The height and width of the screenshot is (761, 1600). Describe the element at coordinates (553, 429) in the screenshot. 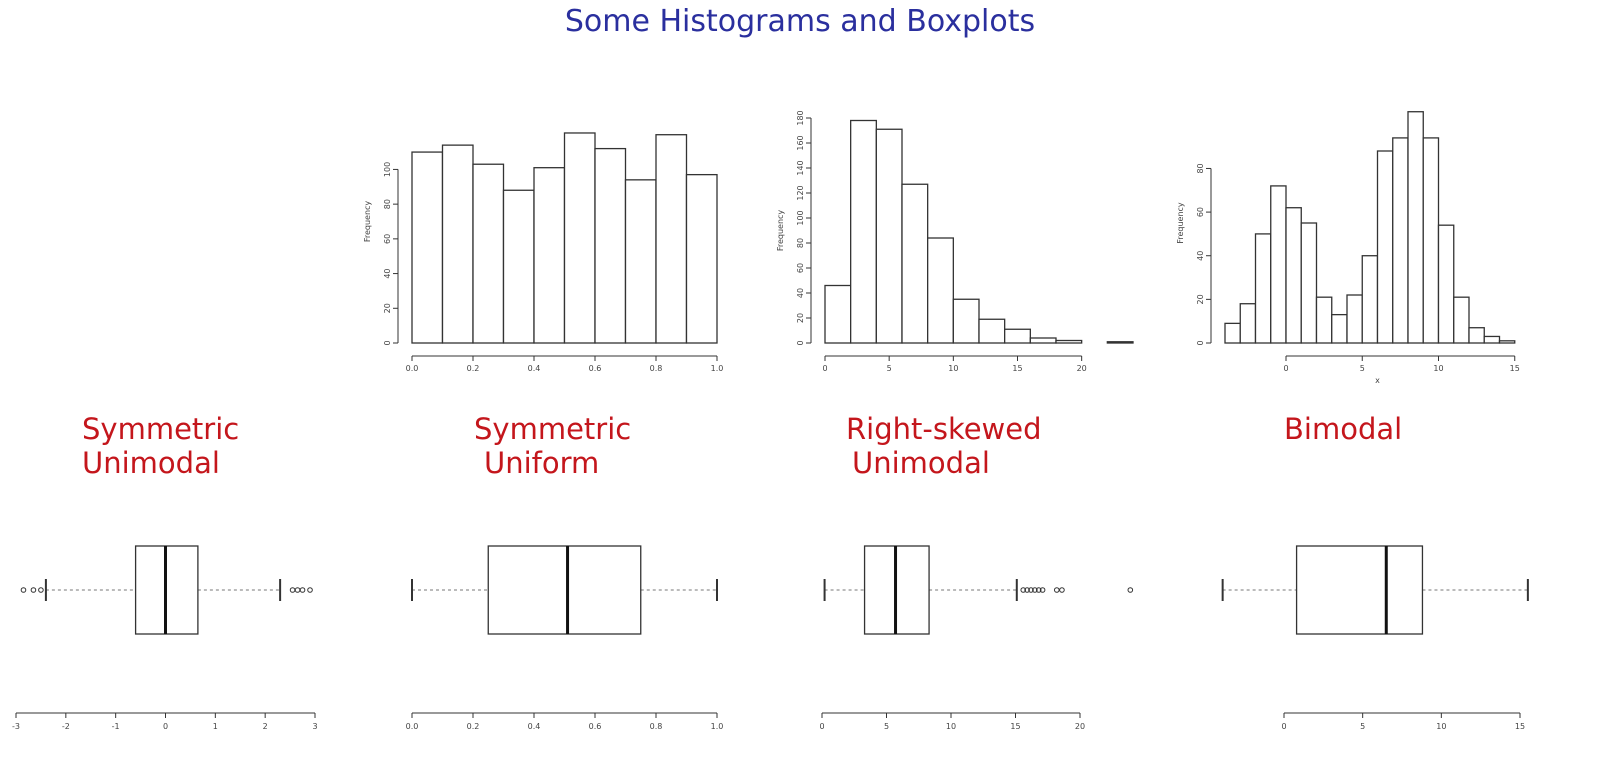

I see `category-label-2-line1: Symmetric` at that location.